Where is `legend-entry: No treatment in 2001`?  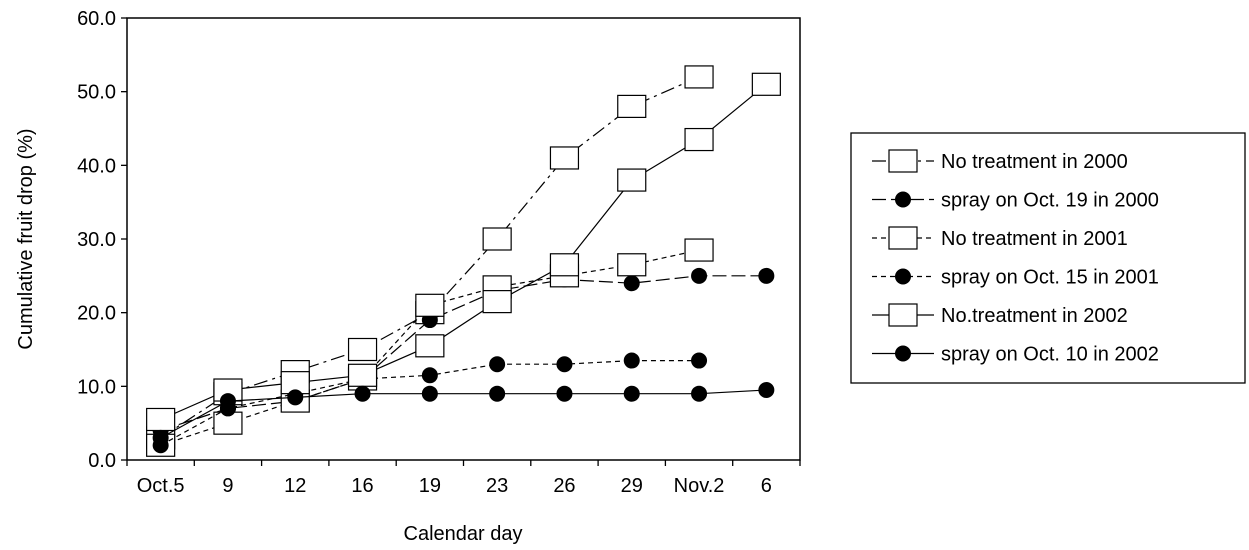
legend-entry: No treatment in 2001 is located at coordinates (1000, 238).